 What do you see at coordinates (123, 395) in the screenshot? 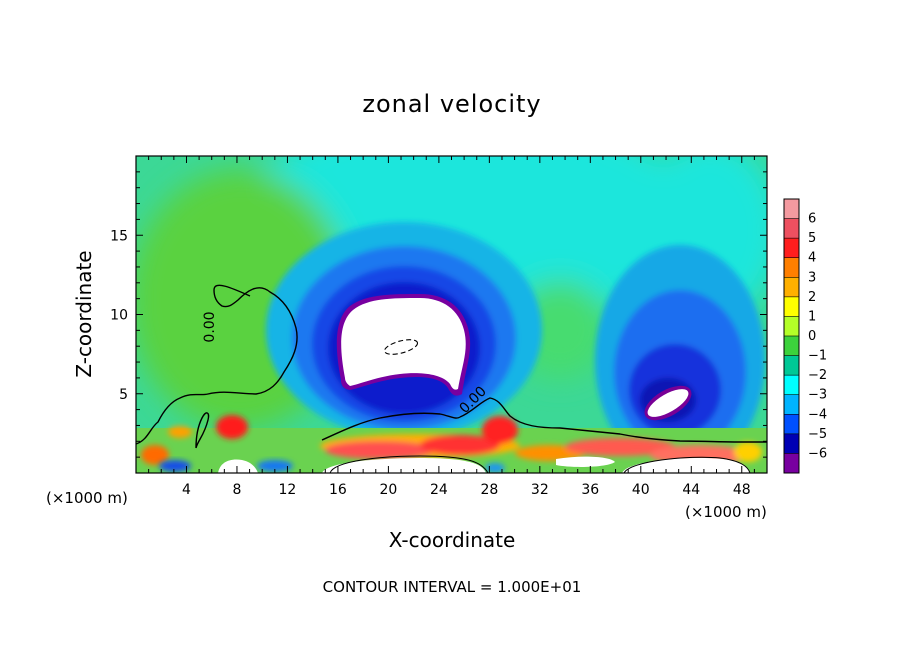
I see `y-tick-label: 5` at bounding box center [123, 395].